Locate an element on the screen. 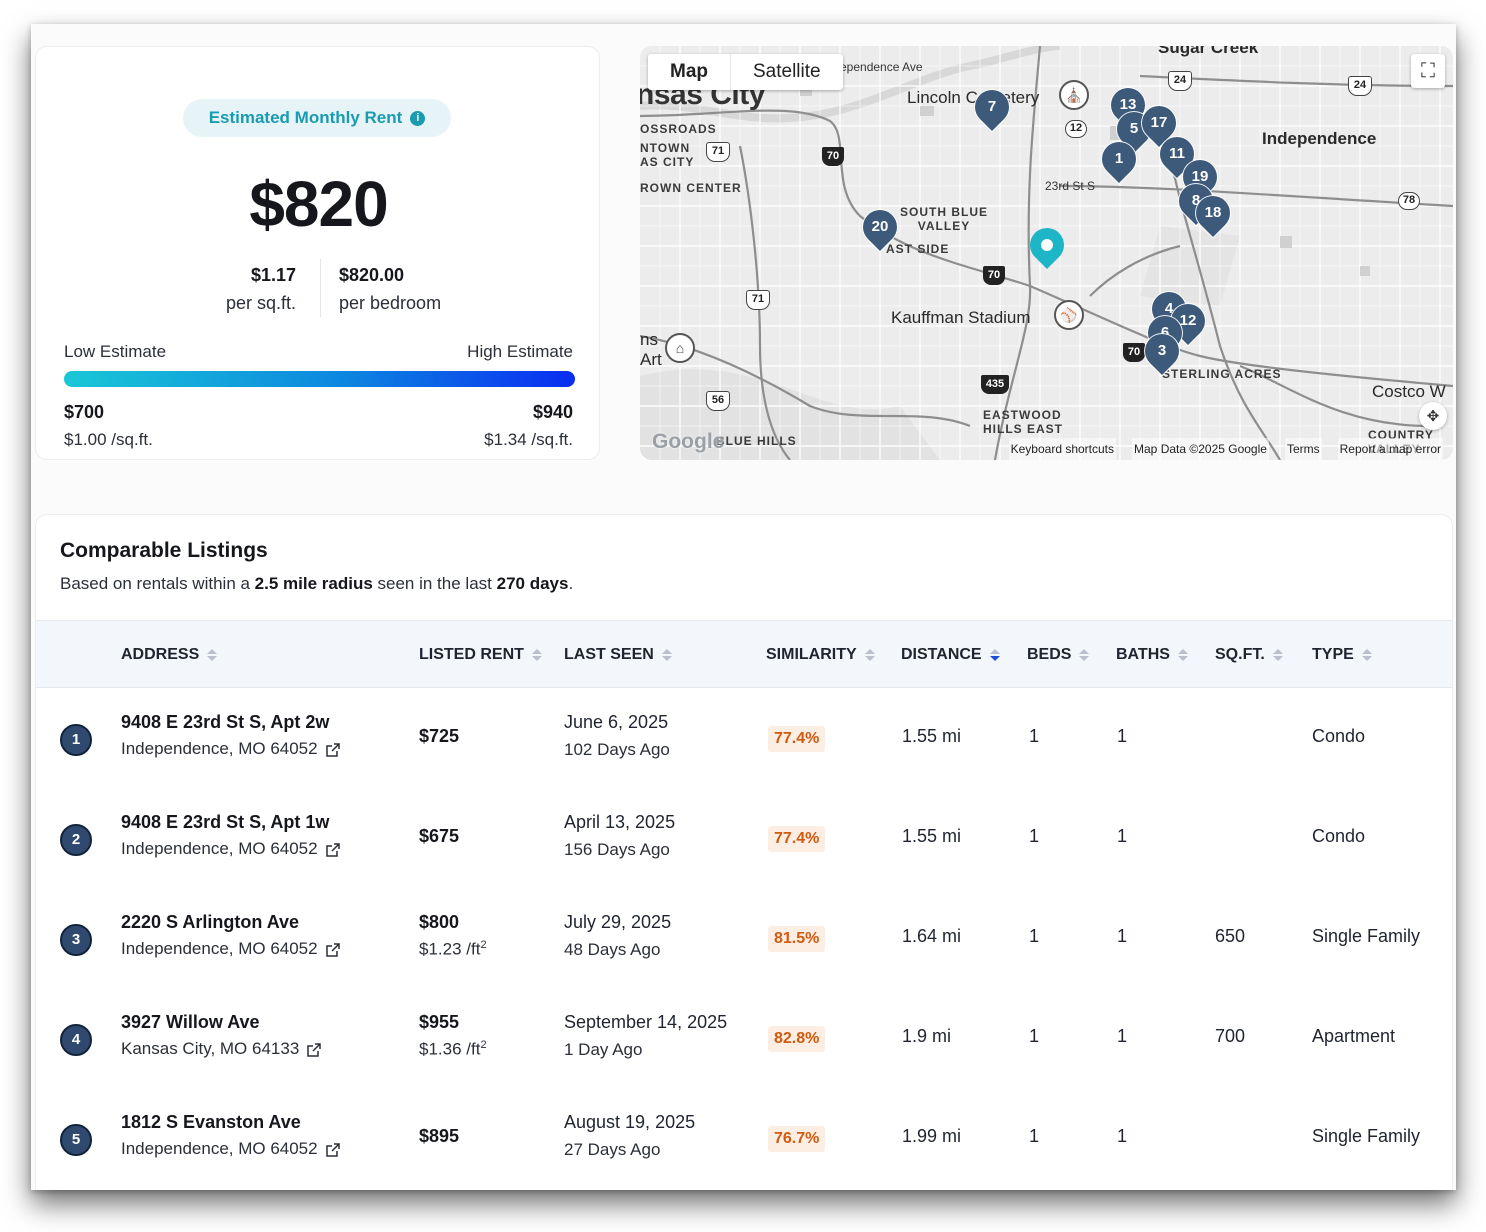  map-pin-label: 7 is located at coordinates (992, 106).